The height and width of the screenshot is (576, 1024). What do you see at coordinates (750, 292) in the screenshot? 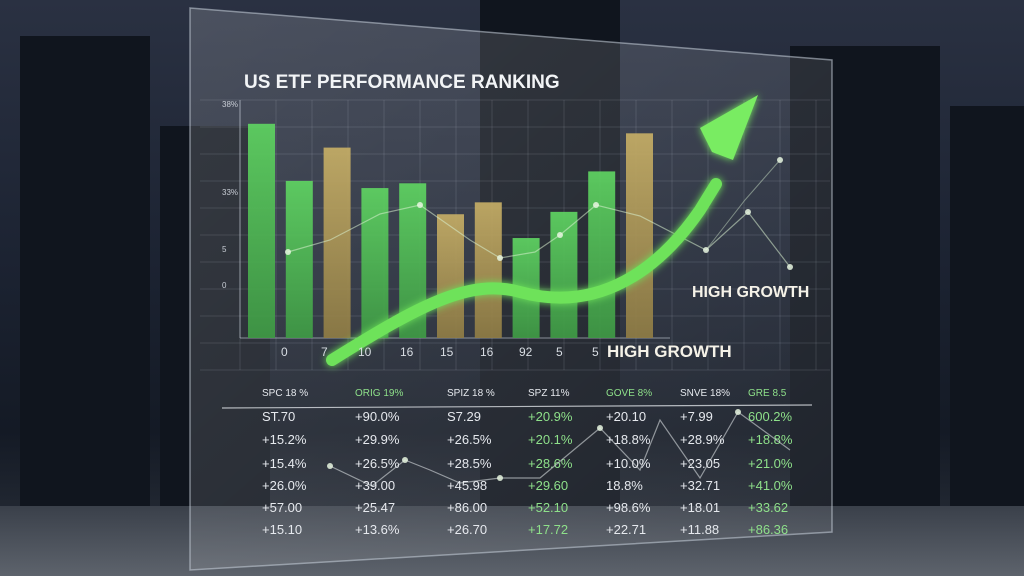
I see `annotation-high-growth-right: HIGH GROWTH` at bounding box center [750, 292].